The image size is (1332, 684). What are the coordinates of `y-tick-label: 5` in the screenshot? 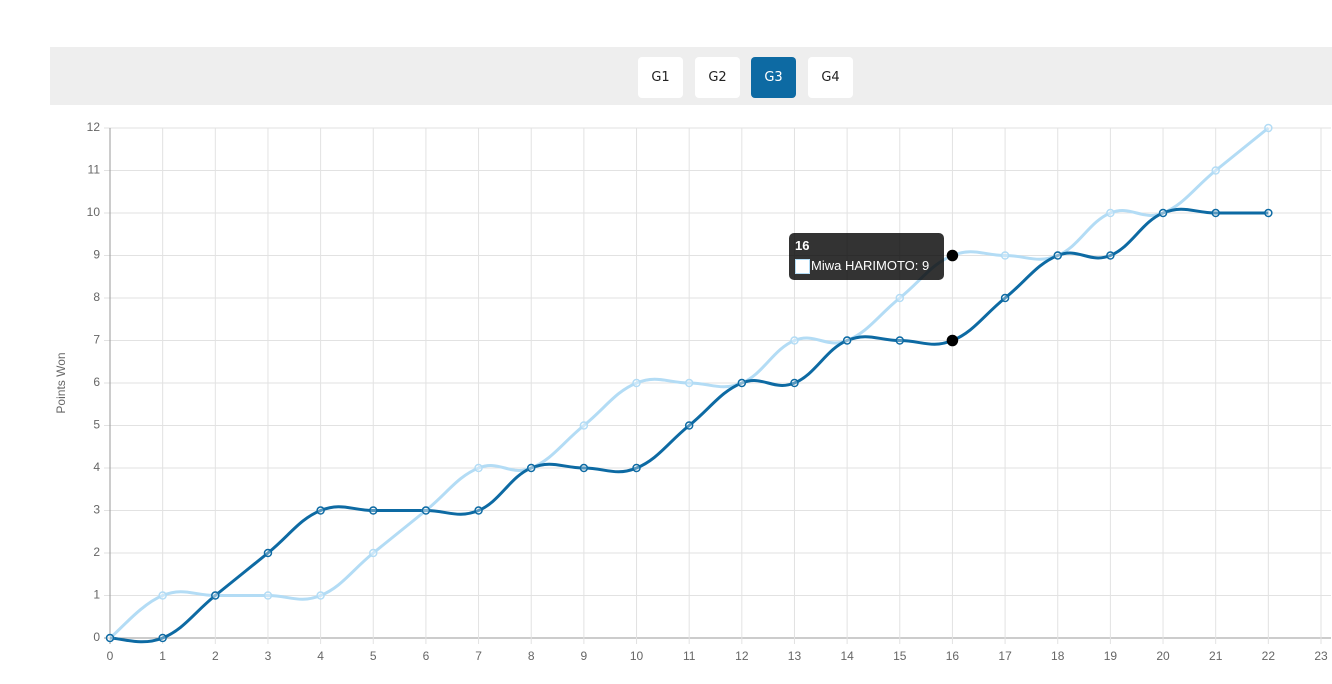 It's located at (96, 425).